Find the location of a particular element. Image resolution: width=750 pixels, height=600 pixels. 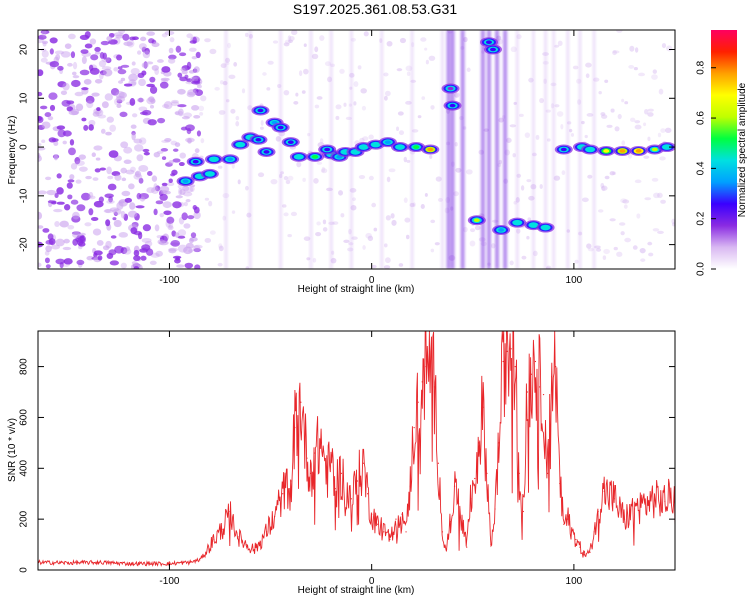

y-tick-label: 600 is located at coordinates (24, 417).